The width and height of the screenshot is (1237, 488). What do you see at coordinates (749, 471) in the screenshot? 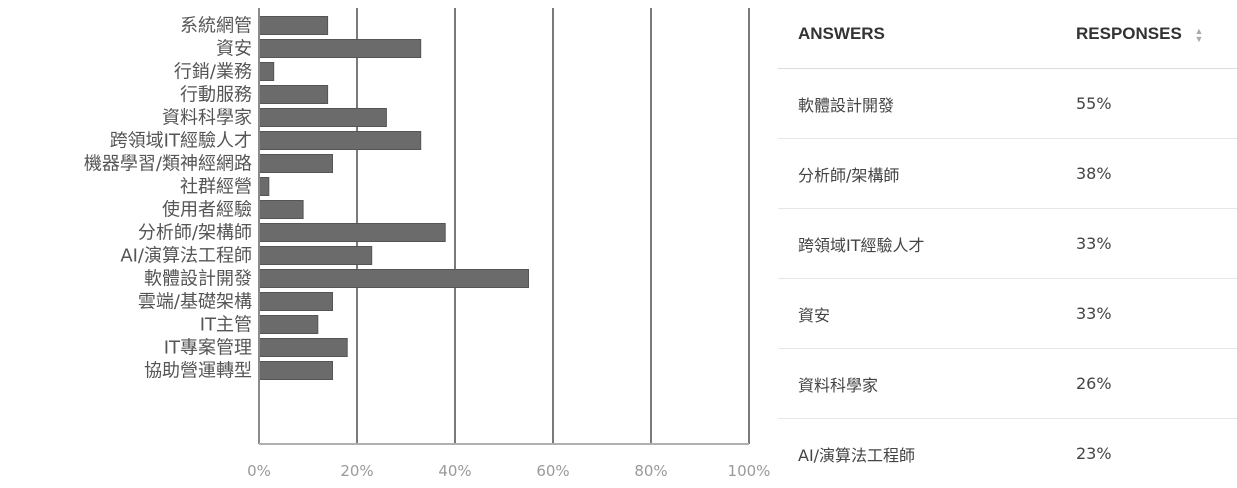
I see `x-tick-label: 100%` at bounding box center [749, 471].